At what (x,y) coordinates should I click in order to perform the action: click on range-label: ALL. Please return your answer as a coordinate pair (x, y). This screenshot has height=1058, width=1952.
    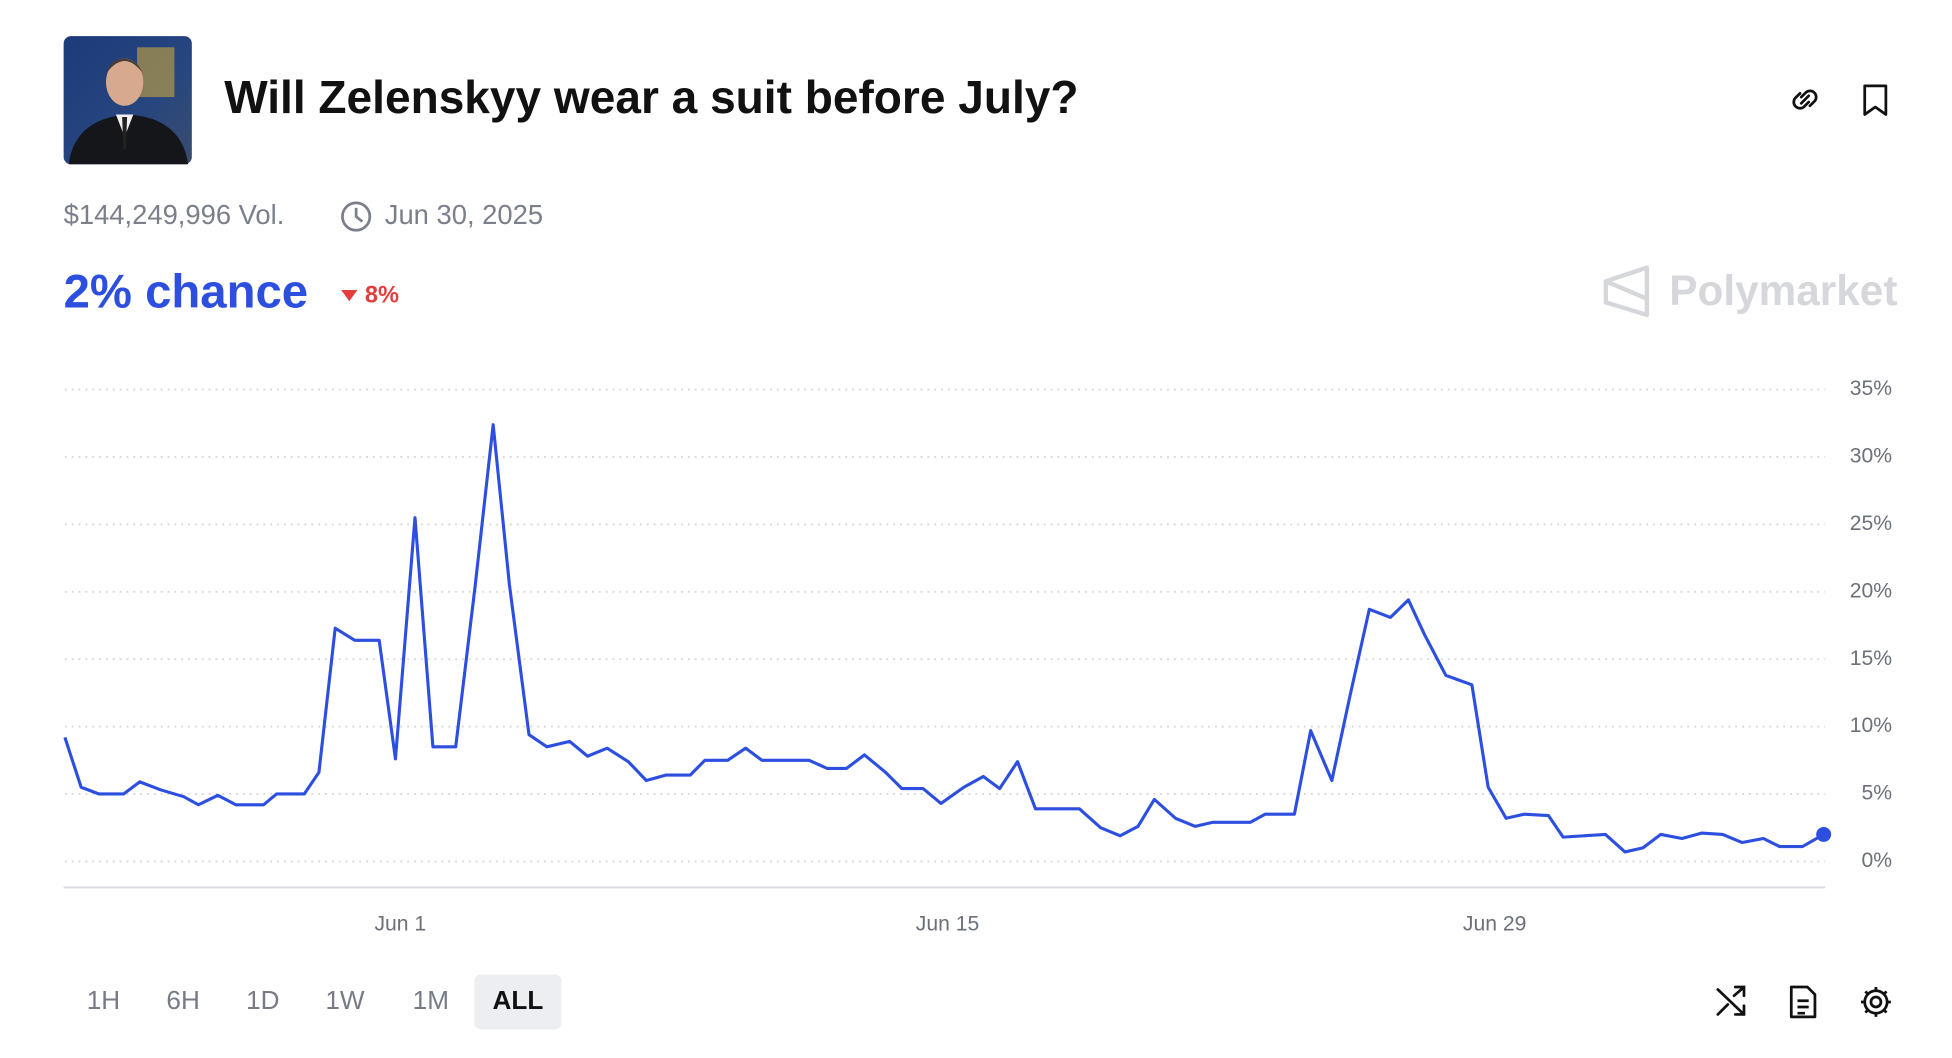
    Looking at the image, I should click on (518, 1000).